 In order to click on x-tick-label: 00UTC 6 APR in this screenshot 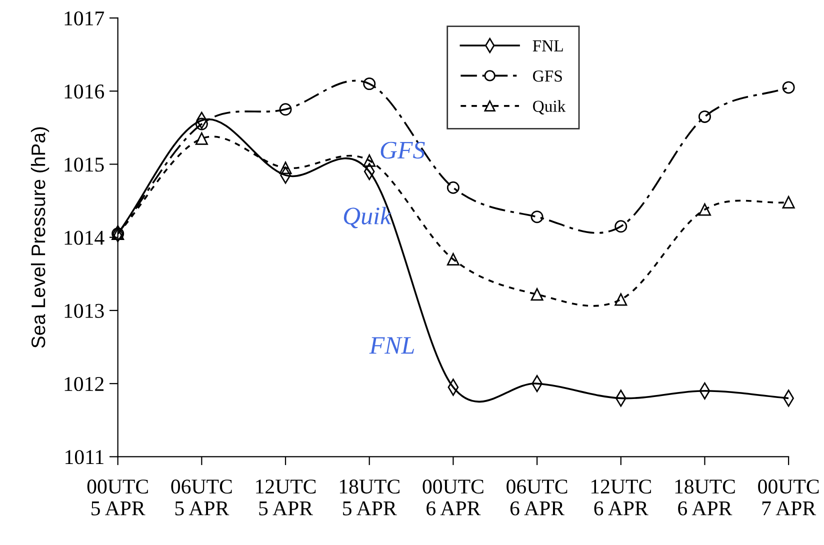, I will do `click(453, 498)`.